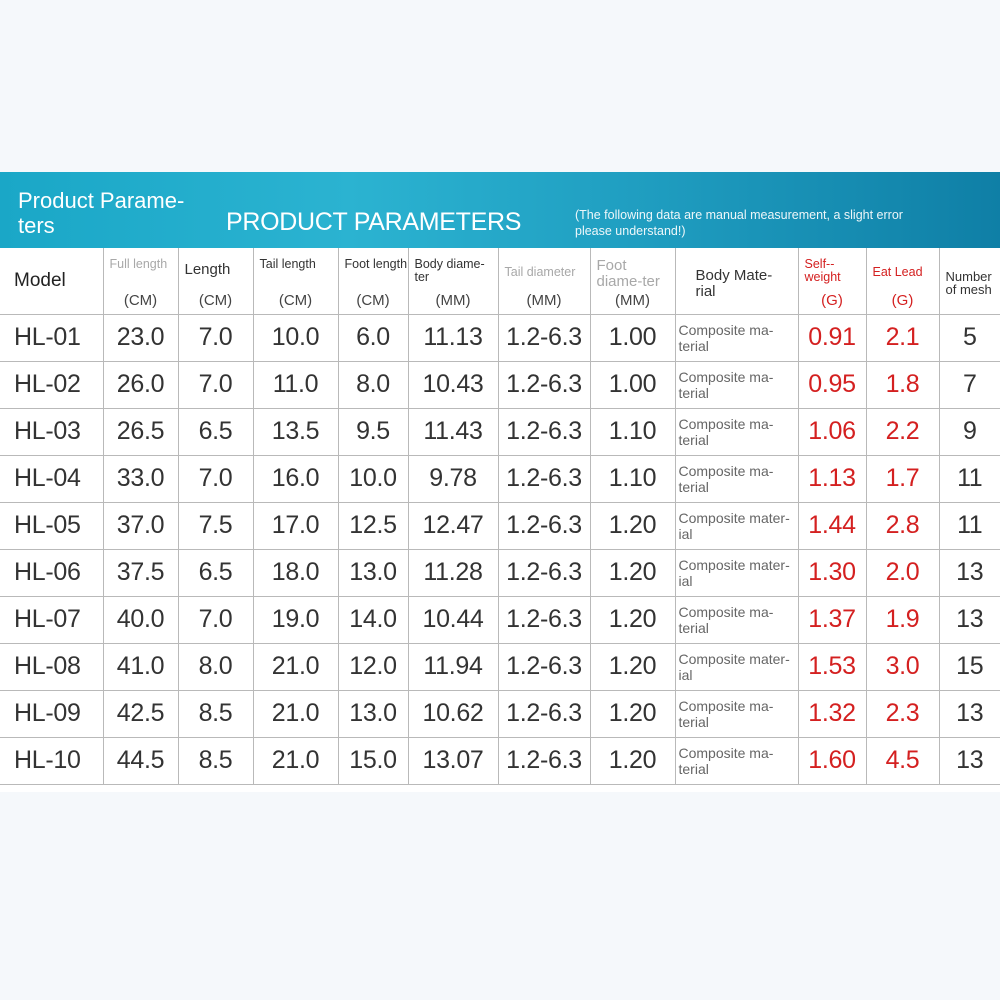  Describe the element at coordinates (903, 432) in the screenshot. I see `cell-eat-lead: 2.2` at that location.